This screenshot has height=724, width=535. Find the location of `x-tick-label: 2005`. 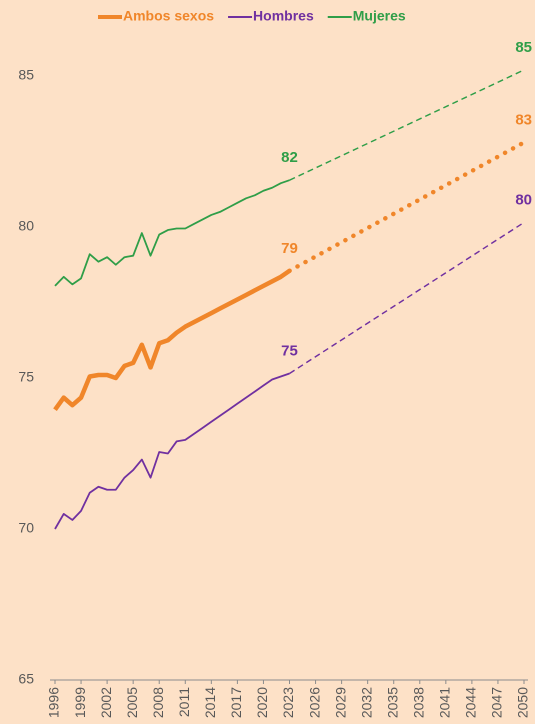

x-tick-label: 2005 is located at coordinates (132, 702).